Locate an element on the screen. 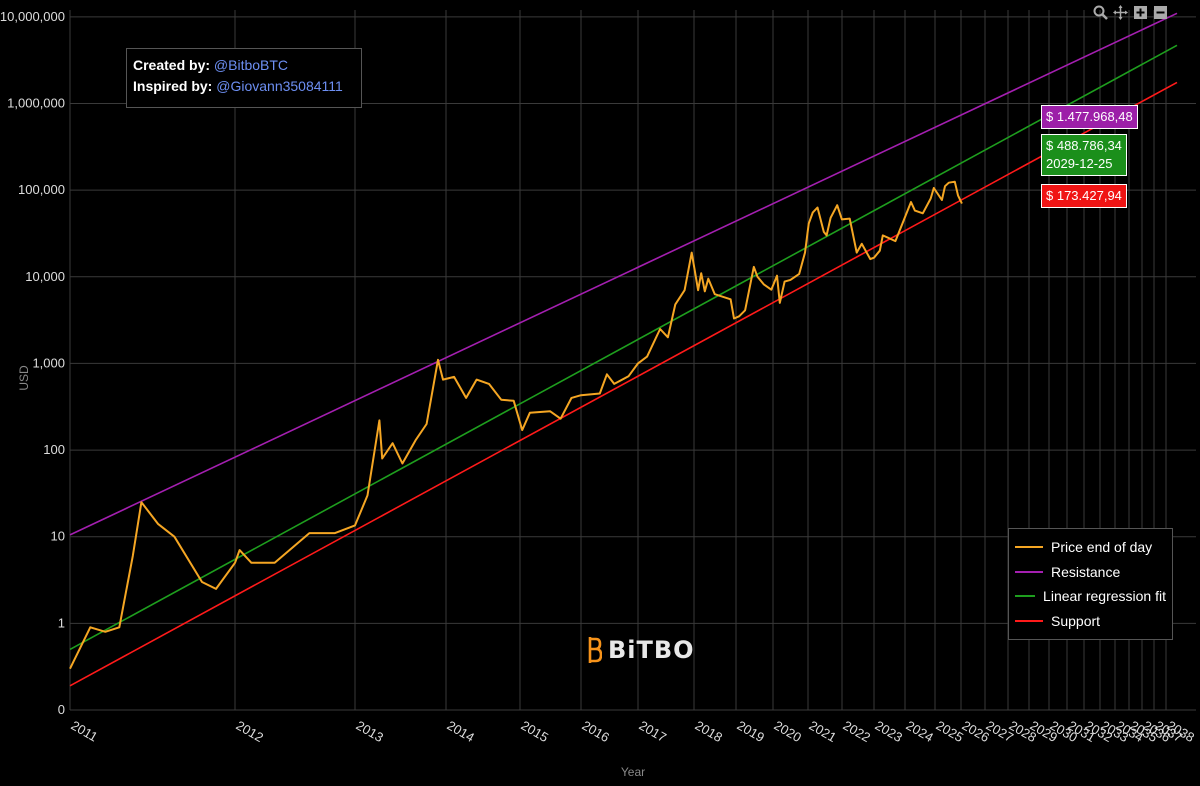  y-tick-label: 100,000 is located at coordinates (41, 189).